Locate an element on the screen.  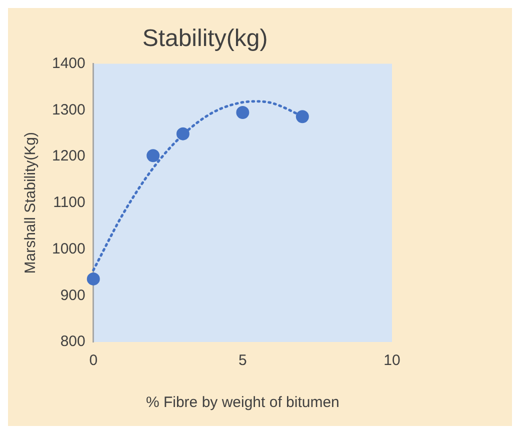
y-tick-label: 1400 is located at coordinates (69, 63).